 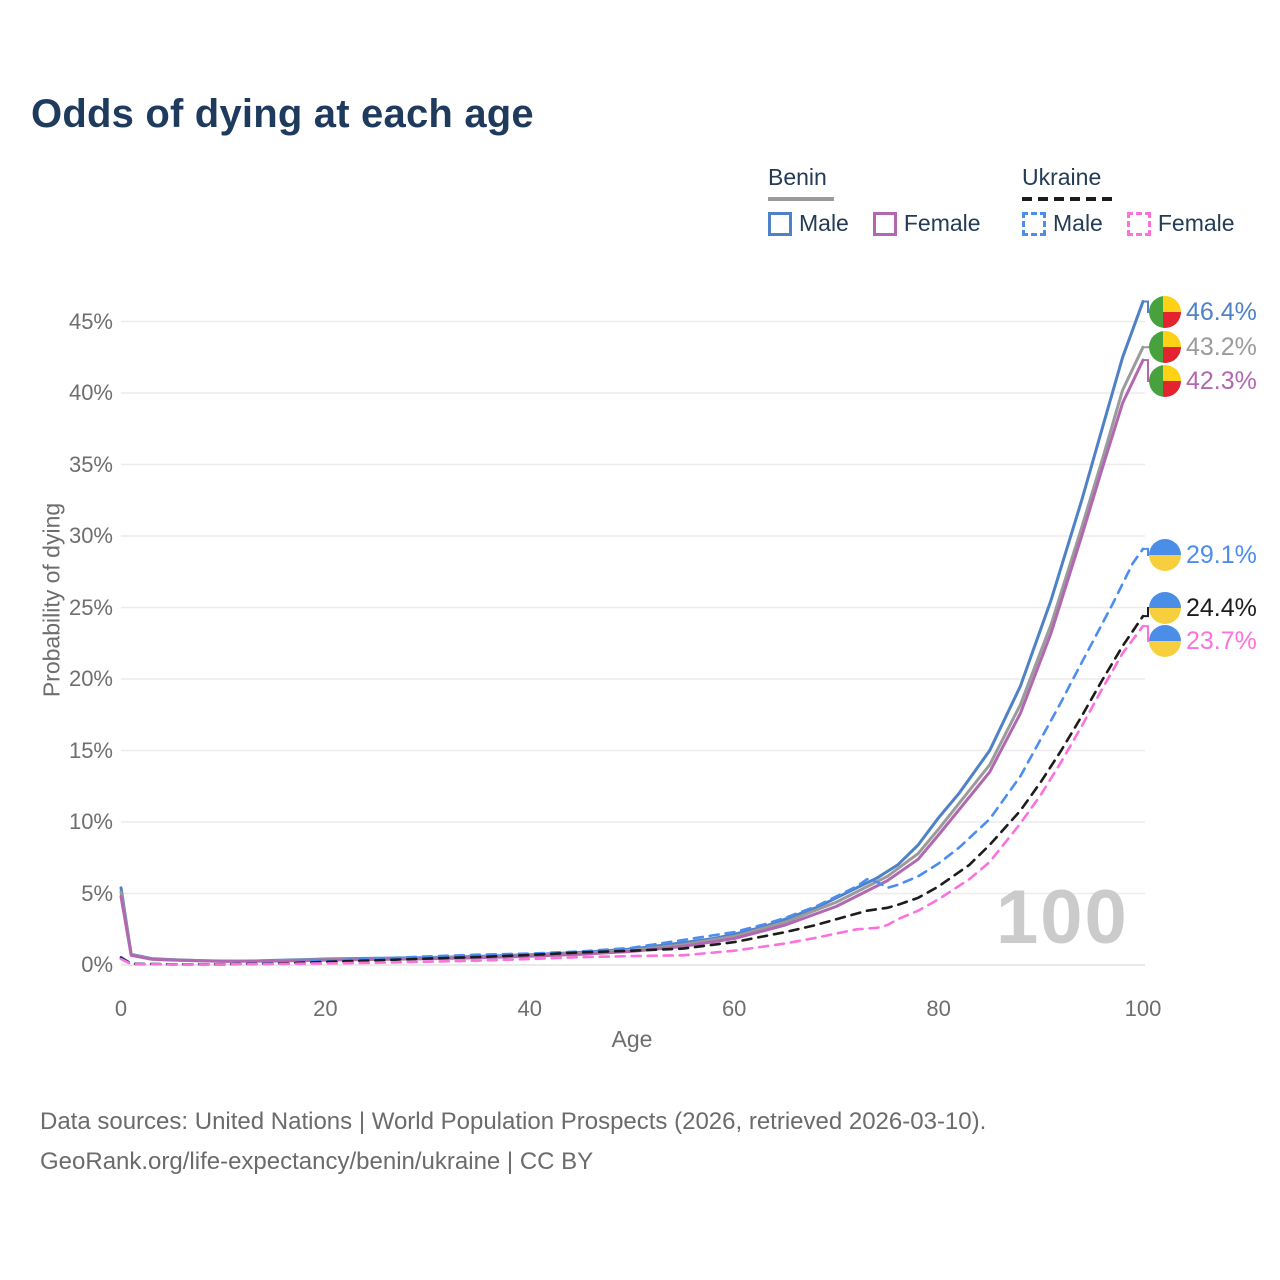 I want to click on y-tick-label-25pct: 25%, so click(x=90, y=607).